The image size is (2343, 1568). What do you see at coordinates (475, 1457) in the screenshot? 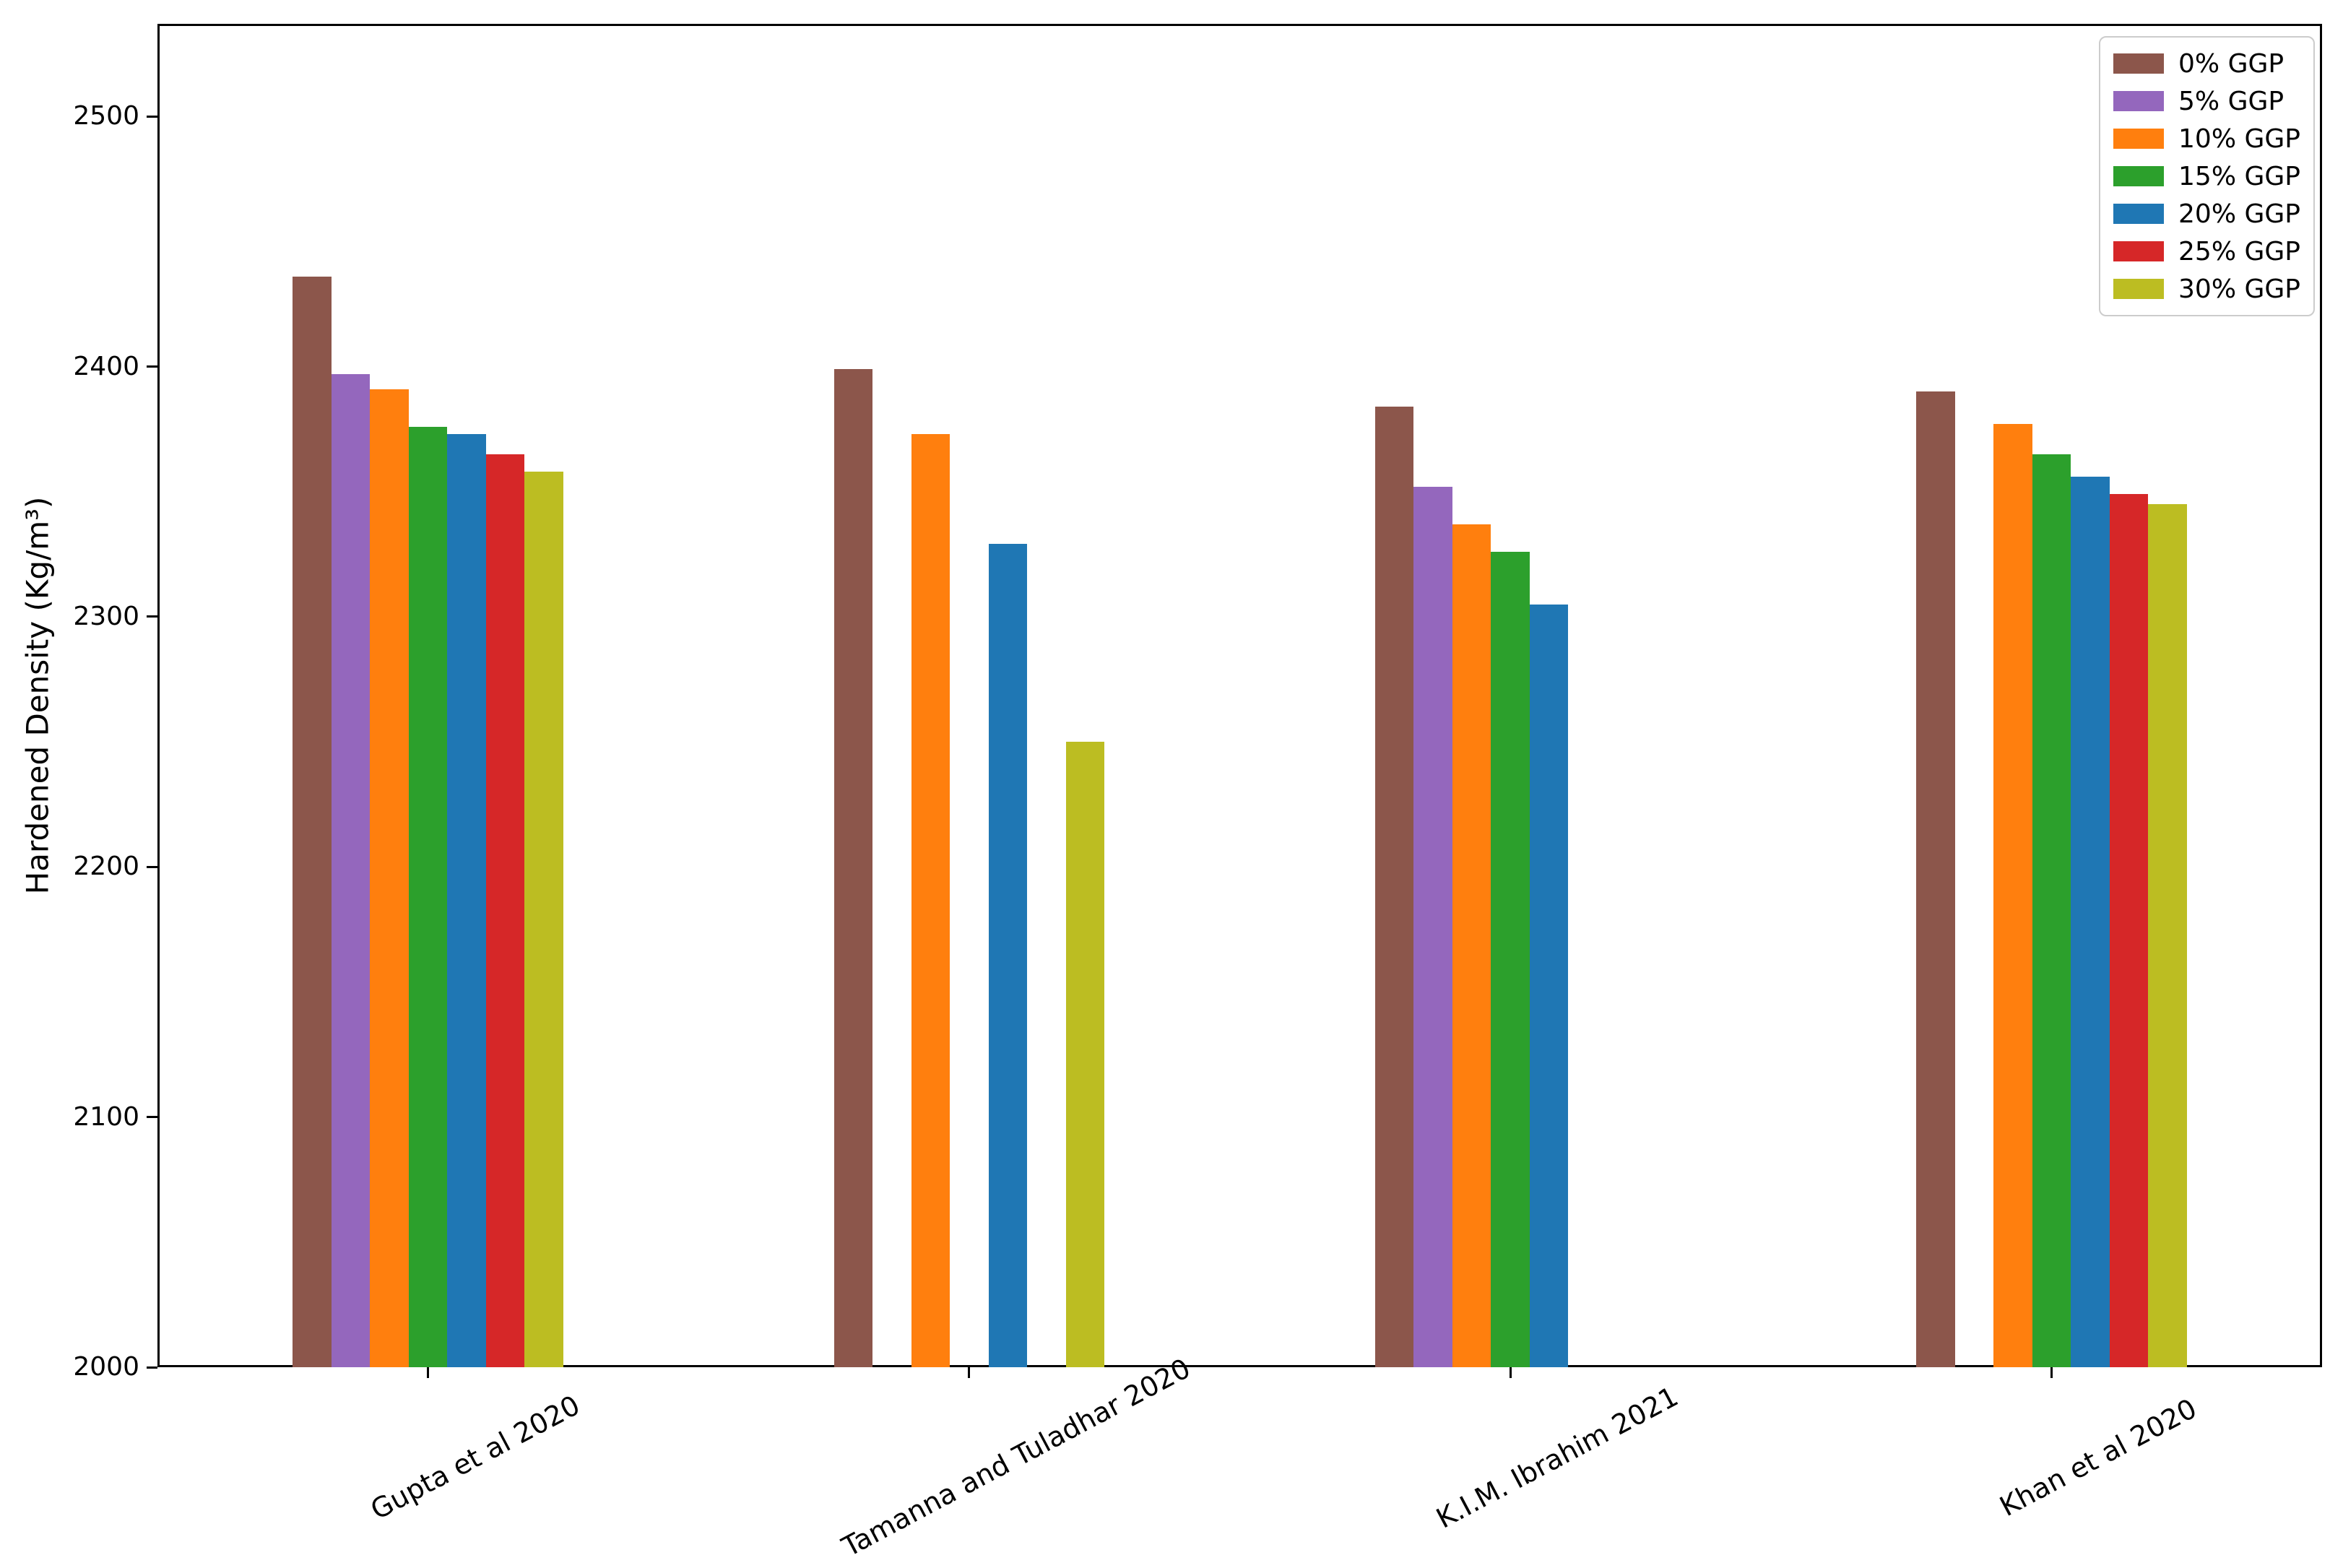
I see `x-tick-label: Gupta et al 2020` at bounding box center [475, 1457].